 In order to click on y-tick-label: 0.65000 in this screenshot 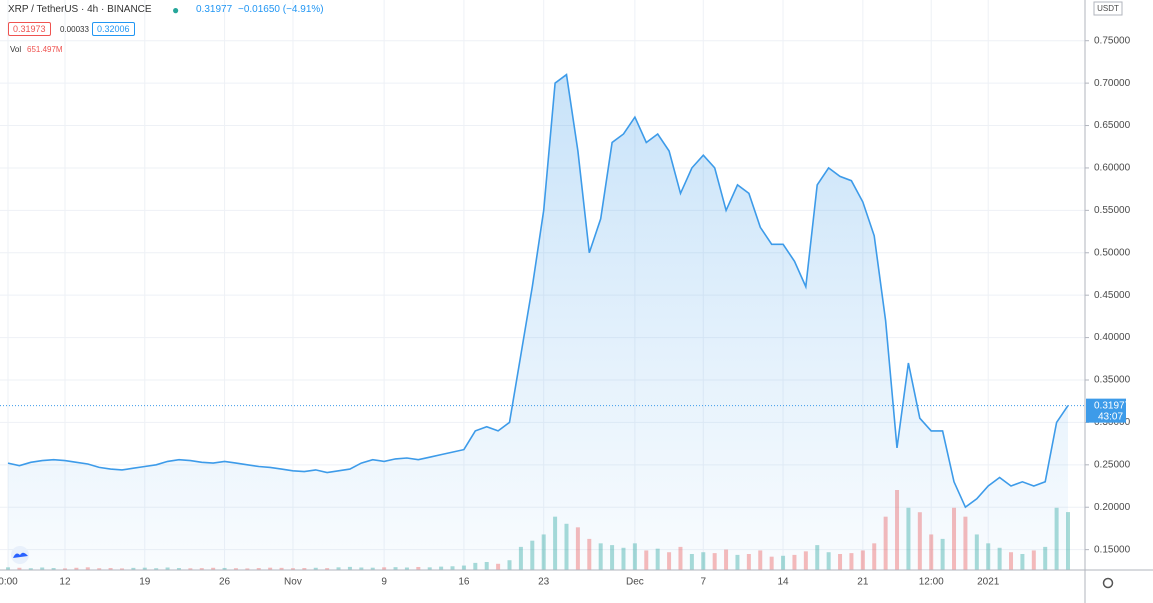, I will do `click(1112, 125)`.